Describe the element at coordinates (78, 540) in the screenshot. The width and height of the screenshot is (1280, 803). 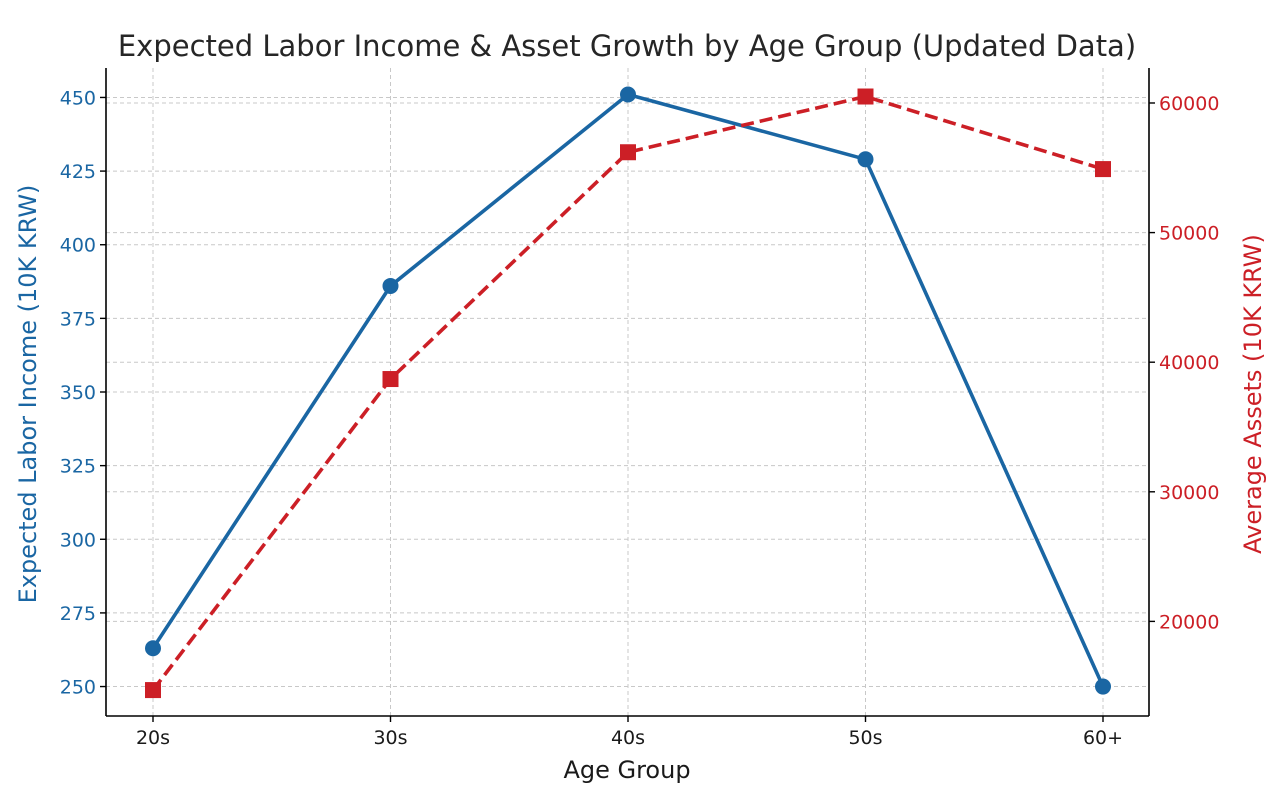
I see `y-left-tick-label: 300` at that location.